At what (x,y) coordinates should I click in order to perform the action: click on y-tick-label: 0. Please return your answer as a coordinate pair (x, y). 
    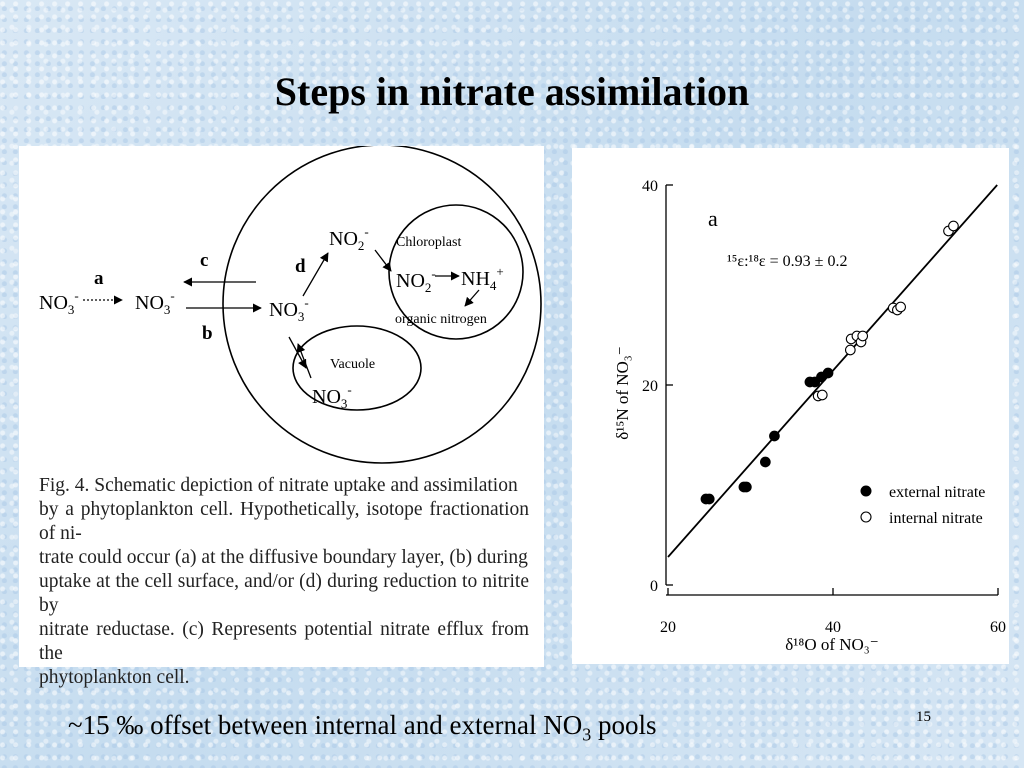
    Looking at the image, I should click on (654, 586).